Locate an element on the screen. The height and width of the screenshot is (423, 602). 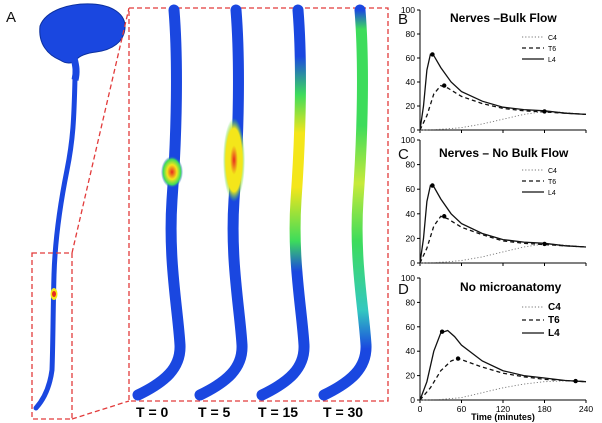
cord-t0-hotspot is located at coordinates (172, 172).